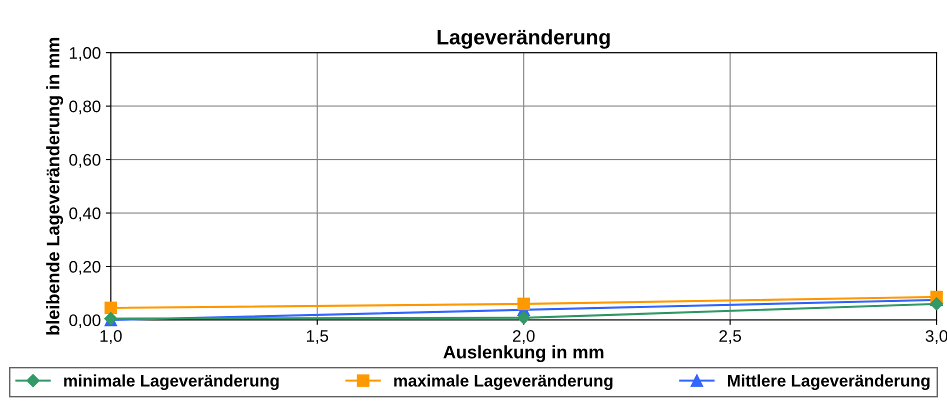 This screenshot has height=405, width=947. What do you see at coordinates (85, 54) in the screenshot?
I see `y-tick-label: 1,00` at bounding box center [85, 54].